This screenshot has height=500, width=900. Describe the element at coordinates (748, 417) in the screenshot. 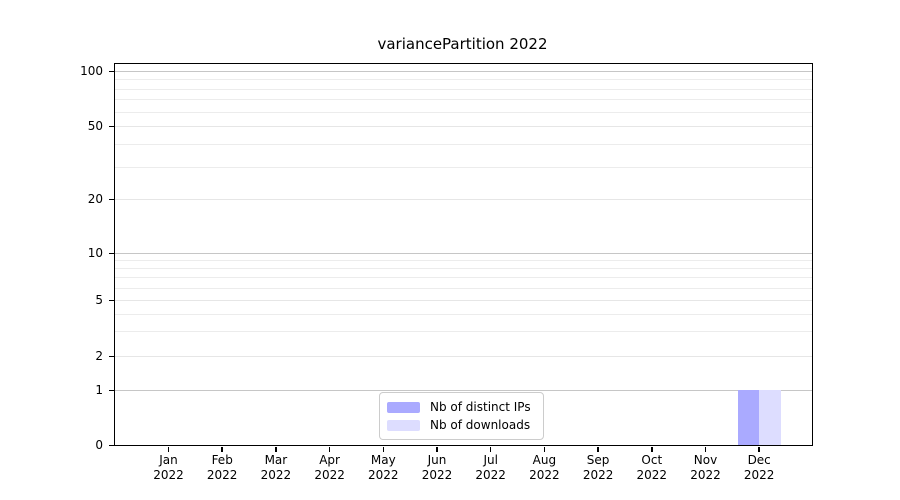

I see `bar-nb-of-distinct-ips` at that location.